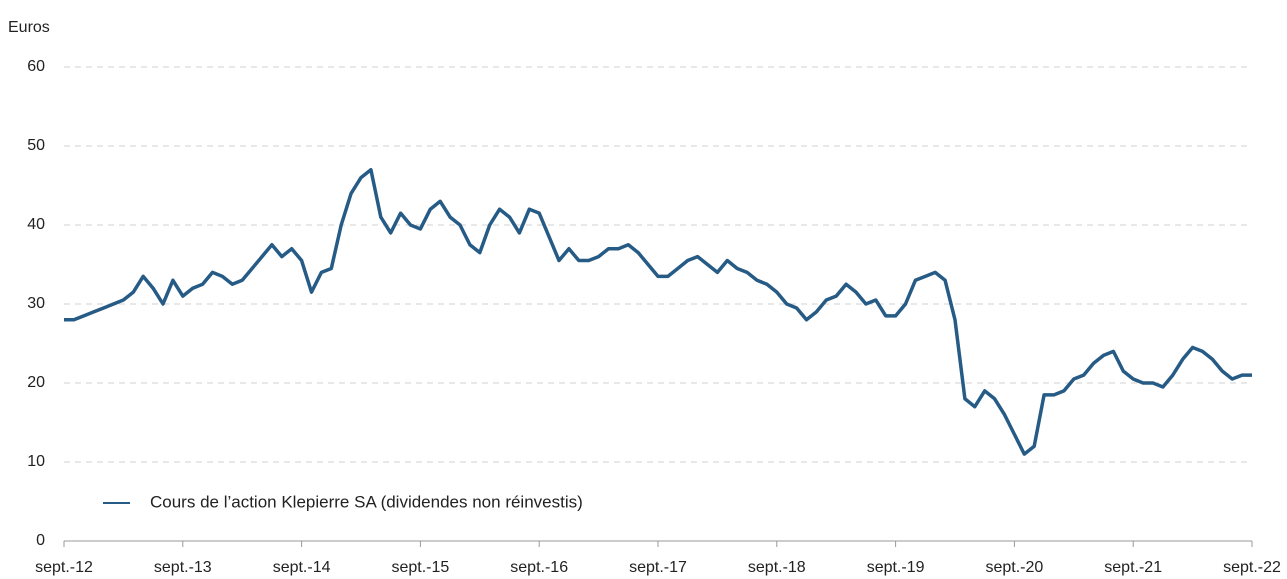 This screenshot has width=1287, height=579. What do you see at coordinates (1014, 567) in the screenshot?
I see `x-tick-label: sept.-20` at bounding box center [1014, 567].